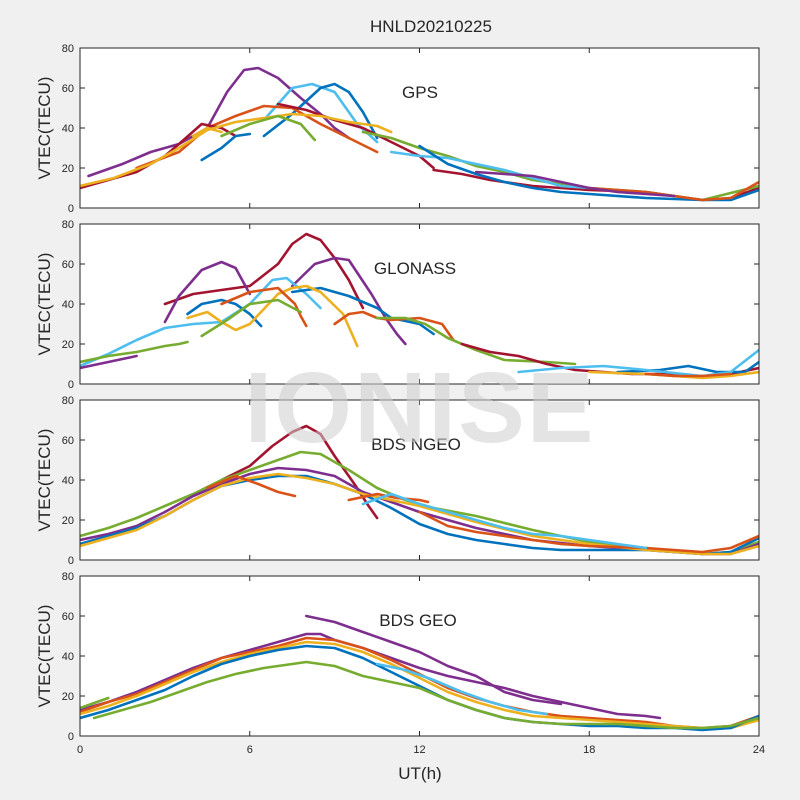  I want to click on x-tick-label: 0, so click(80, 750).